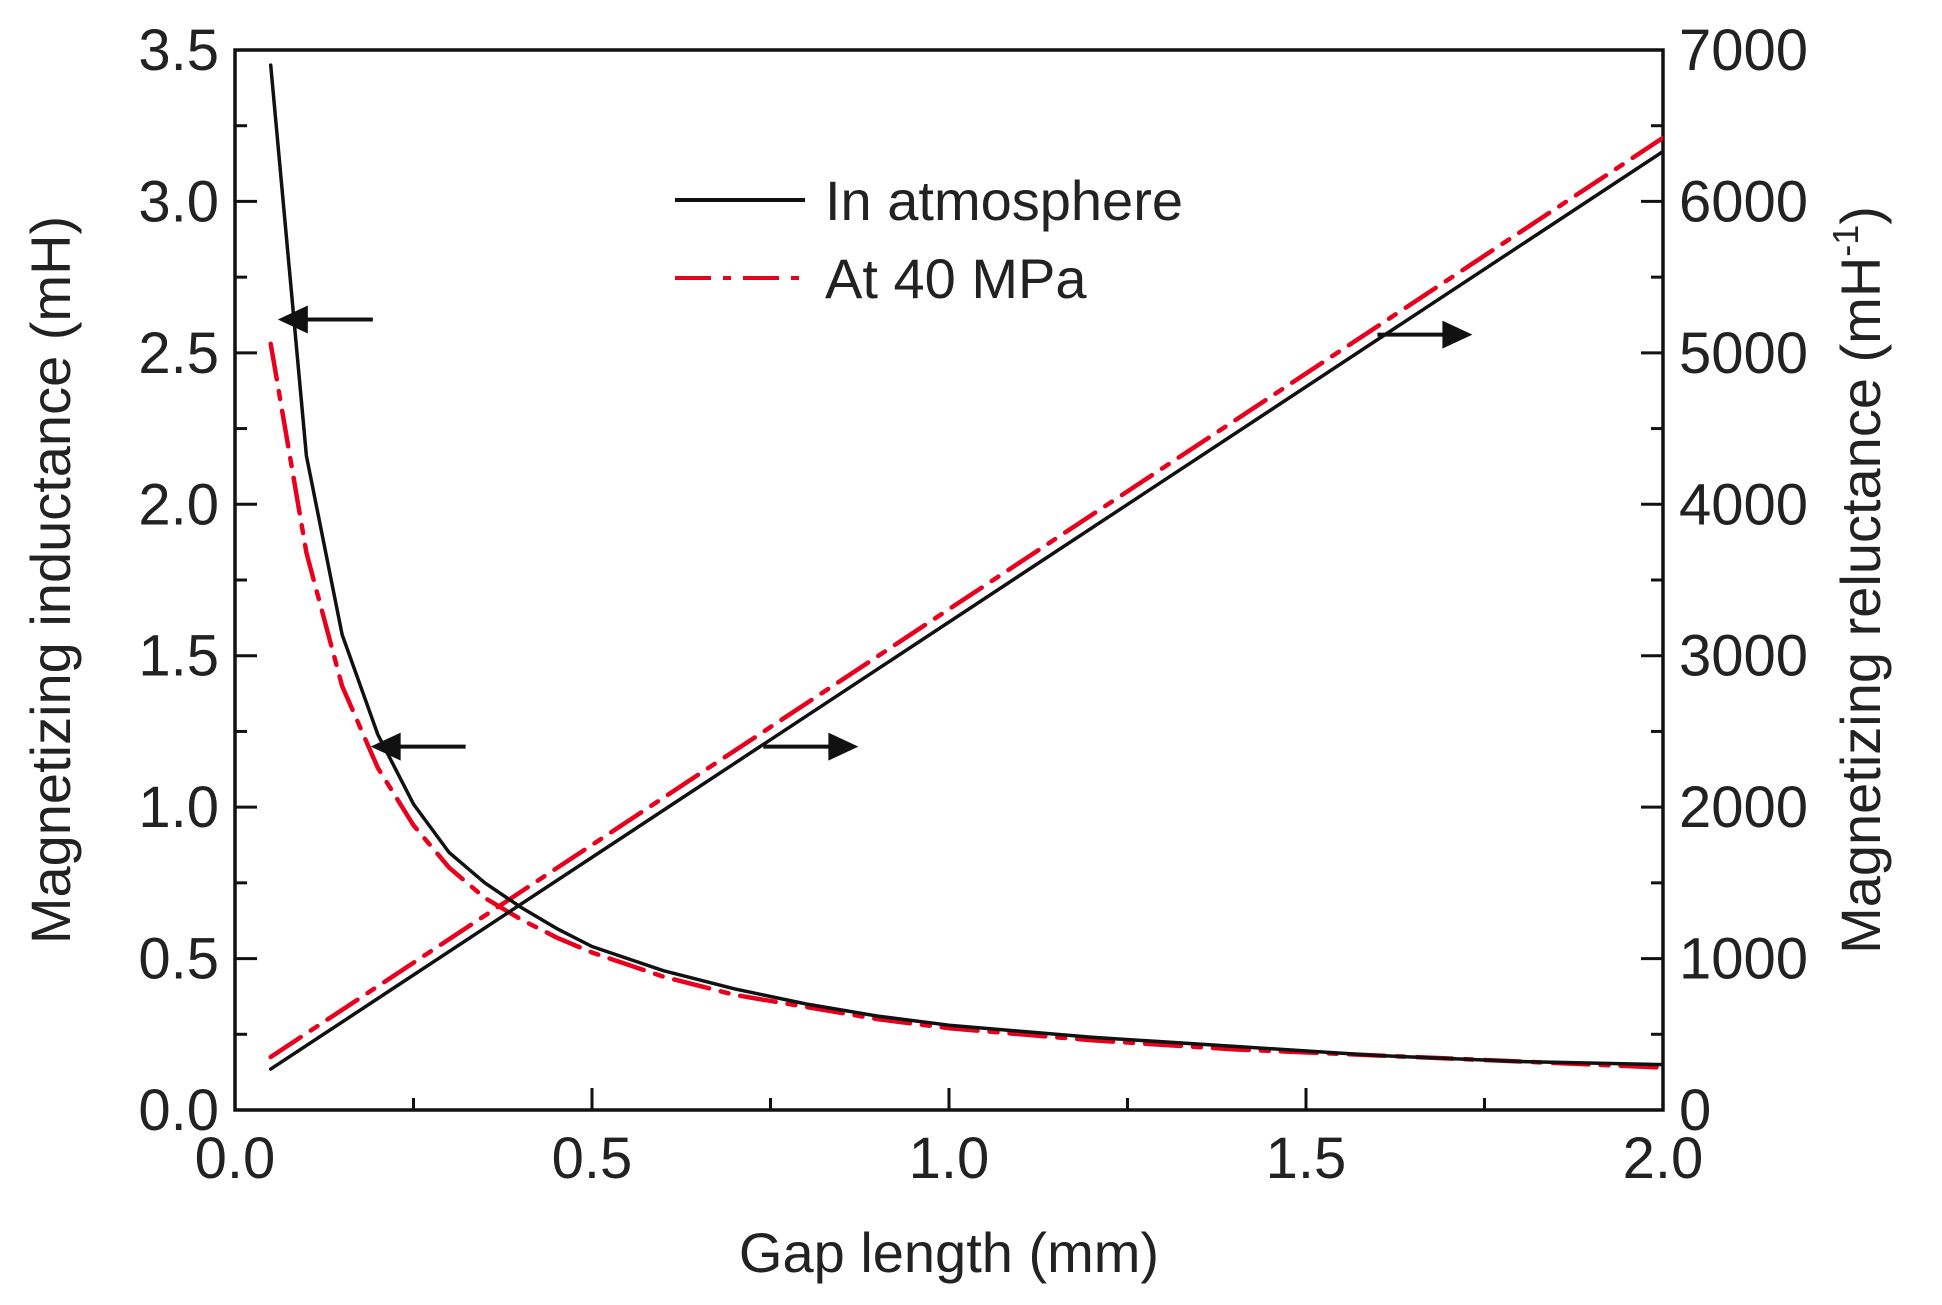 This screenshot has width=1942, height=1305. Describe the element at coordinates (1695, 1110) in the screenshot. I see `right-y-tick-label: 0` at that location.